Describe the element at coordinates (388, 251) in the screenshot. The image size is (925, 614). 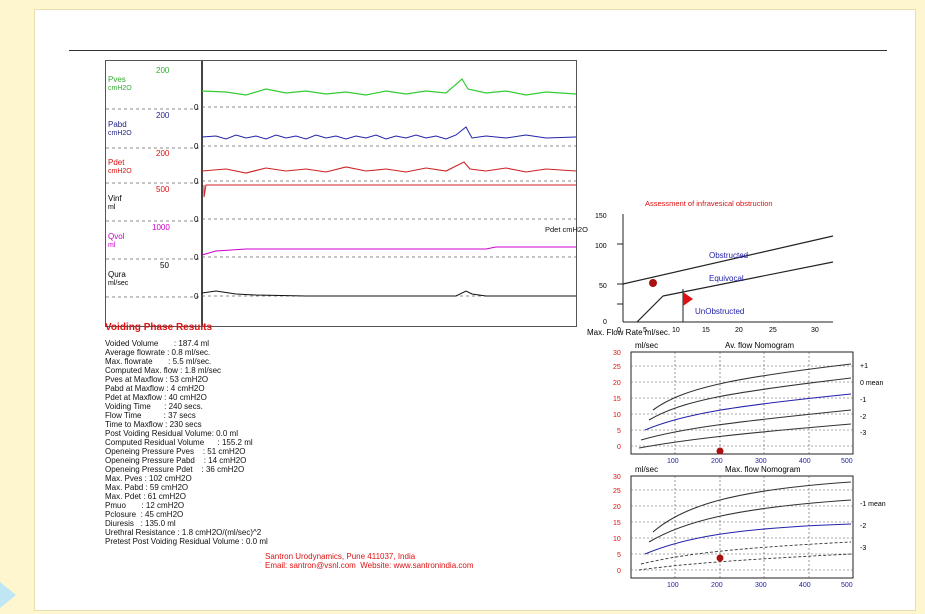
I see `qvol-trace` at that location.